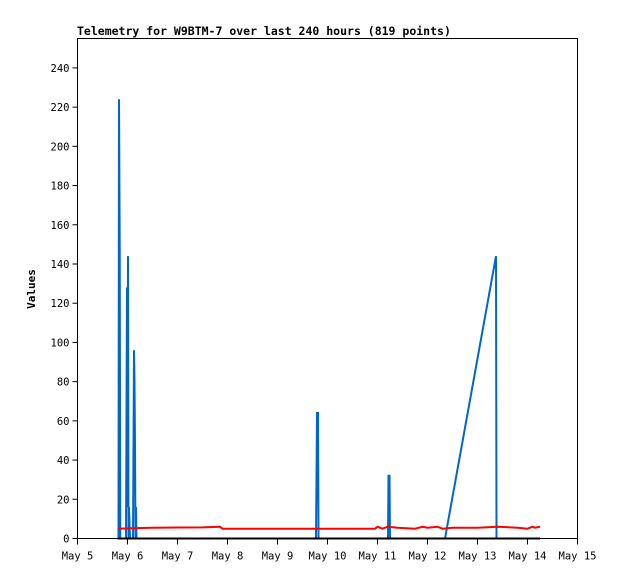  Describe the element at coordinates (60, 304) in the screenshot. I see `y-tick-label: 120` at that location.